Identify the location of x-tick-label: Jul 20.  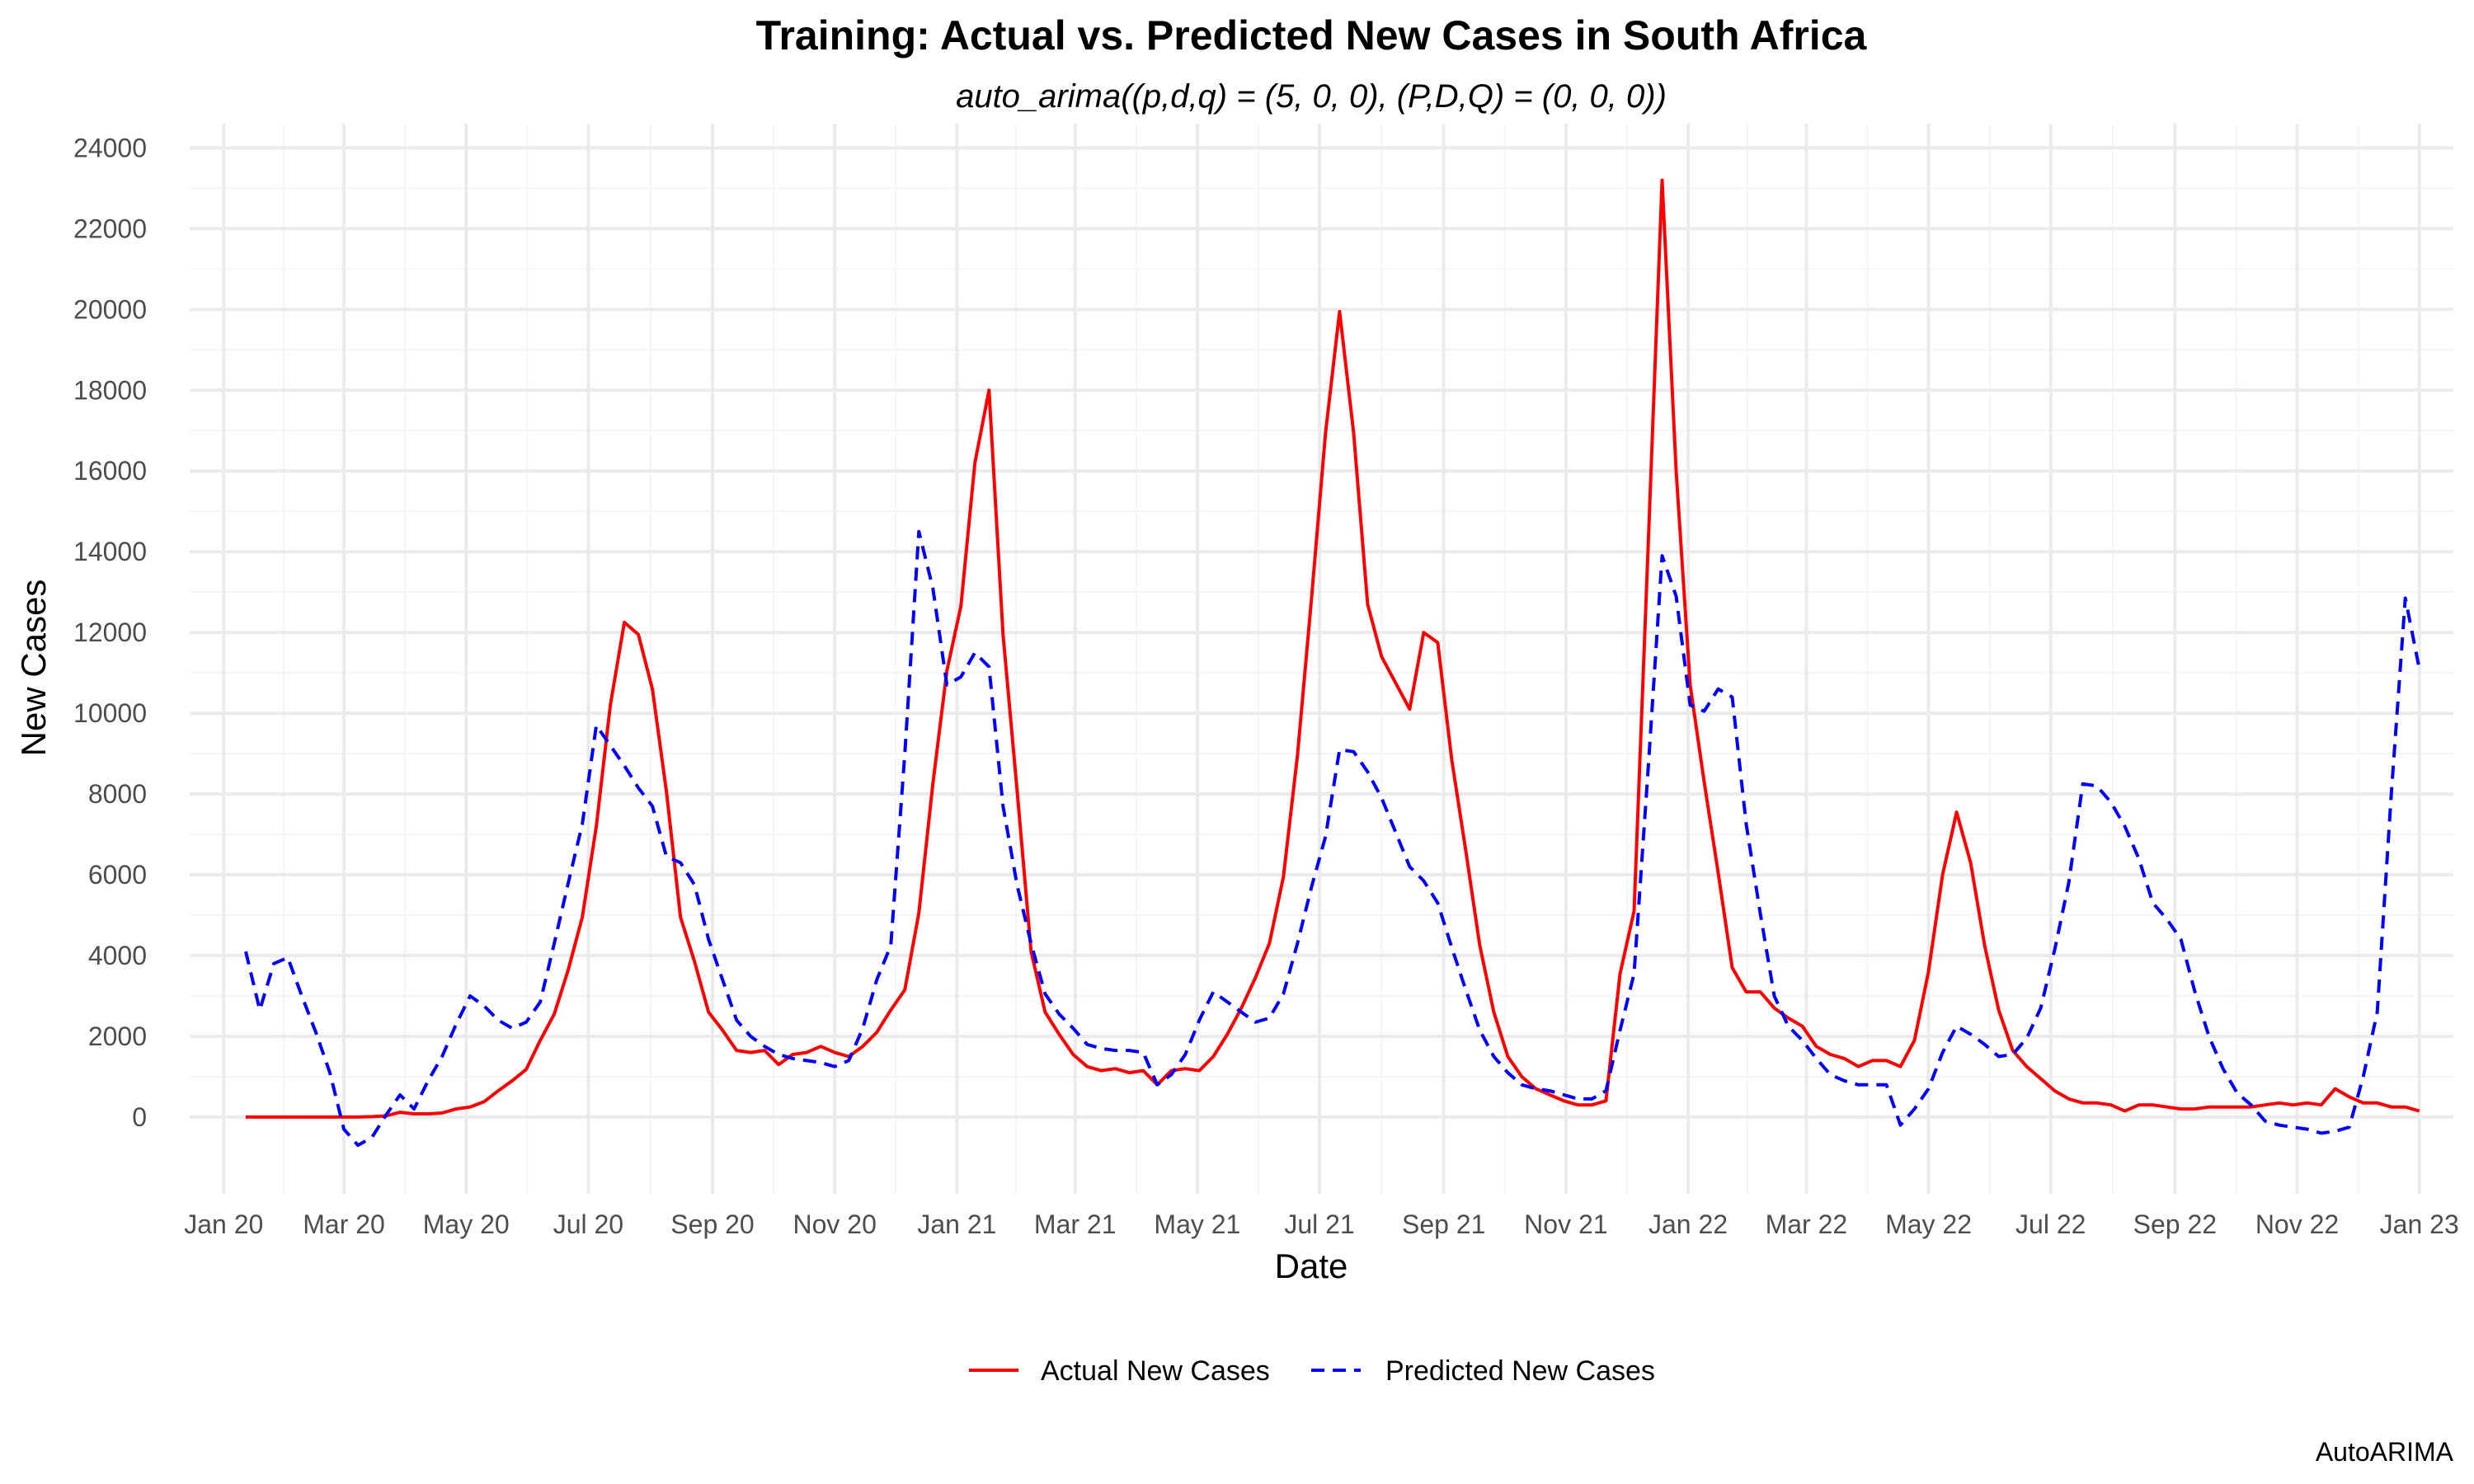
(588, 1224).